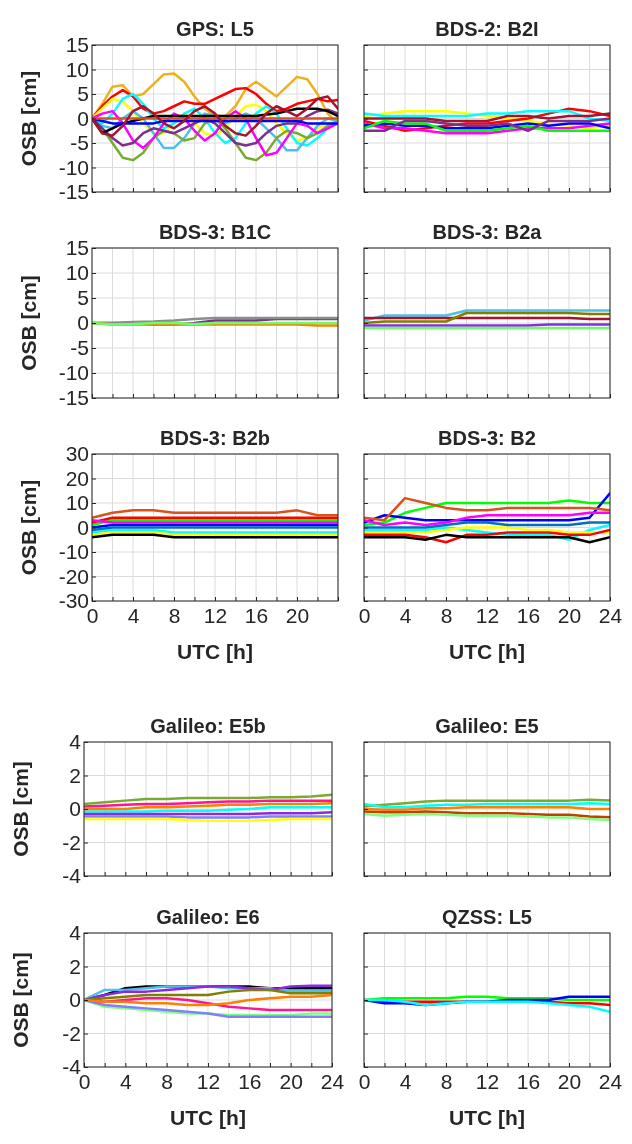 This screenshot has width=632, height=1144. I want to click on y-tick-label: -30, so click(73, 601).